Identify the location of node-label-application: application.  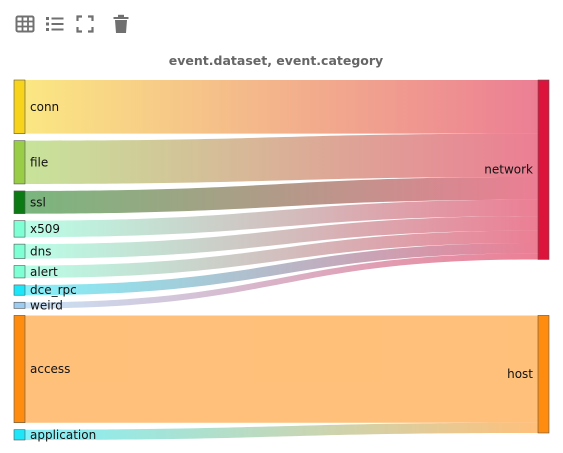
(63, 435).